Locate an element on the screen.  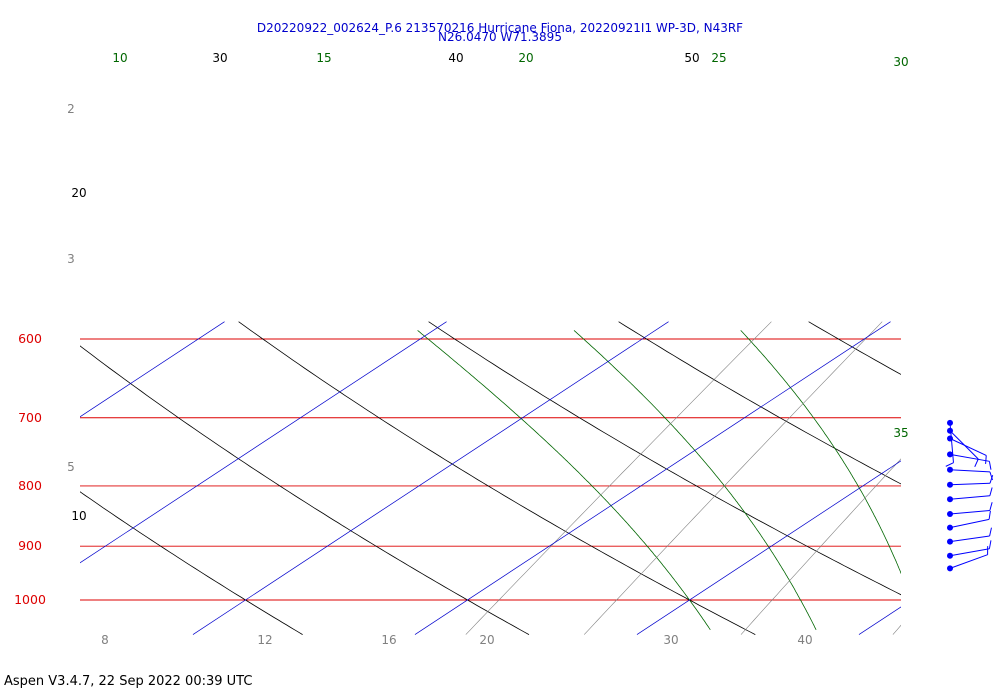
mixing-ratio-label: 30 is located at coordinates (670, 640).